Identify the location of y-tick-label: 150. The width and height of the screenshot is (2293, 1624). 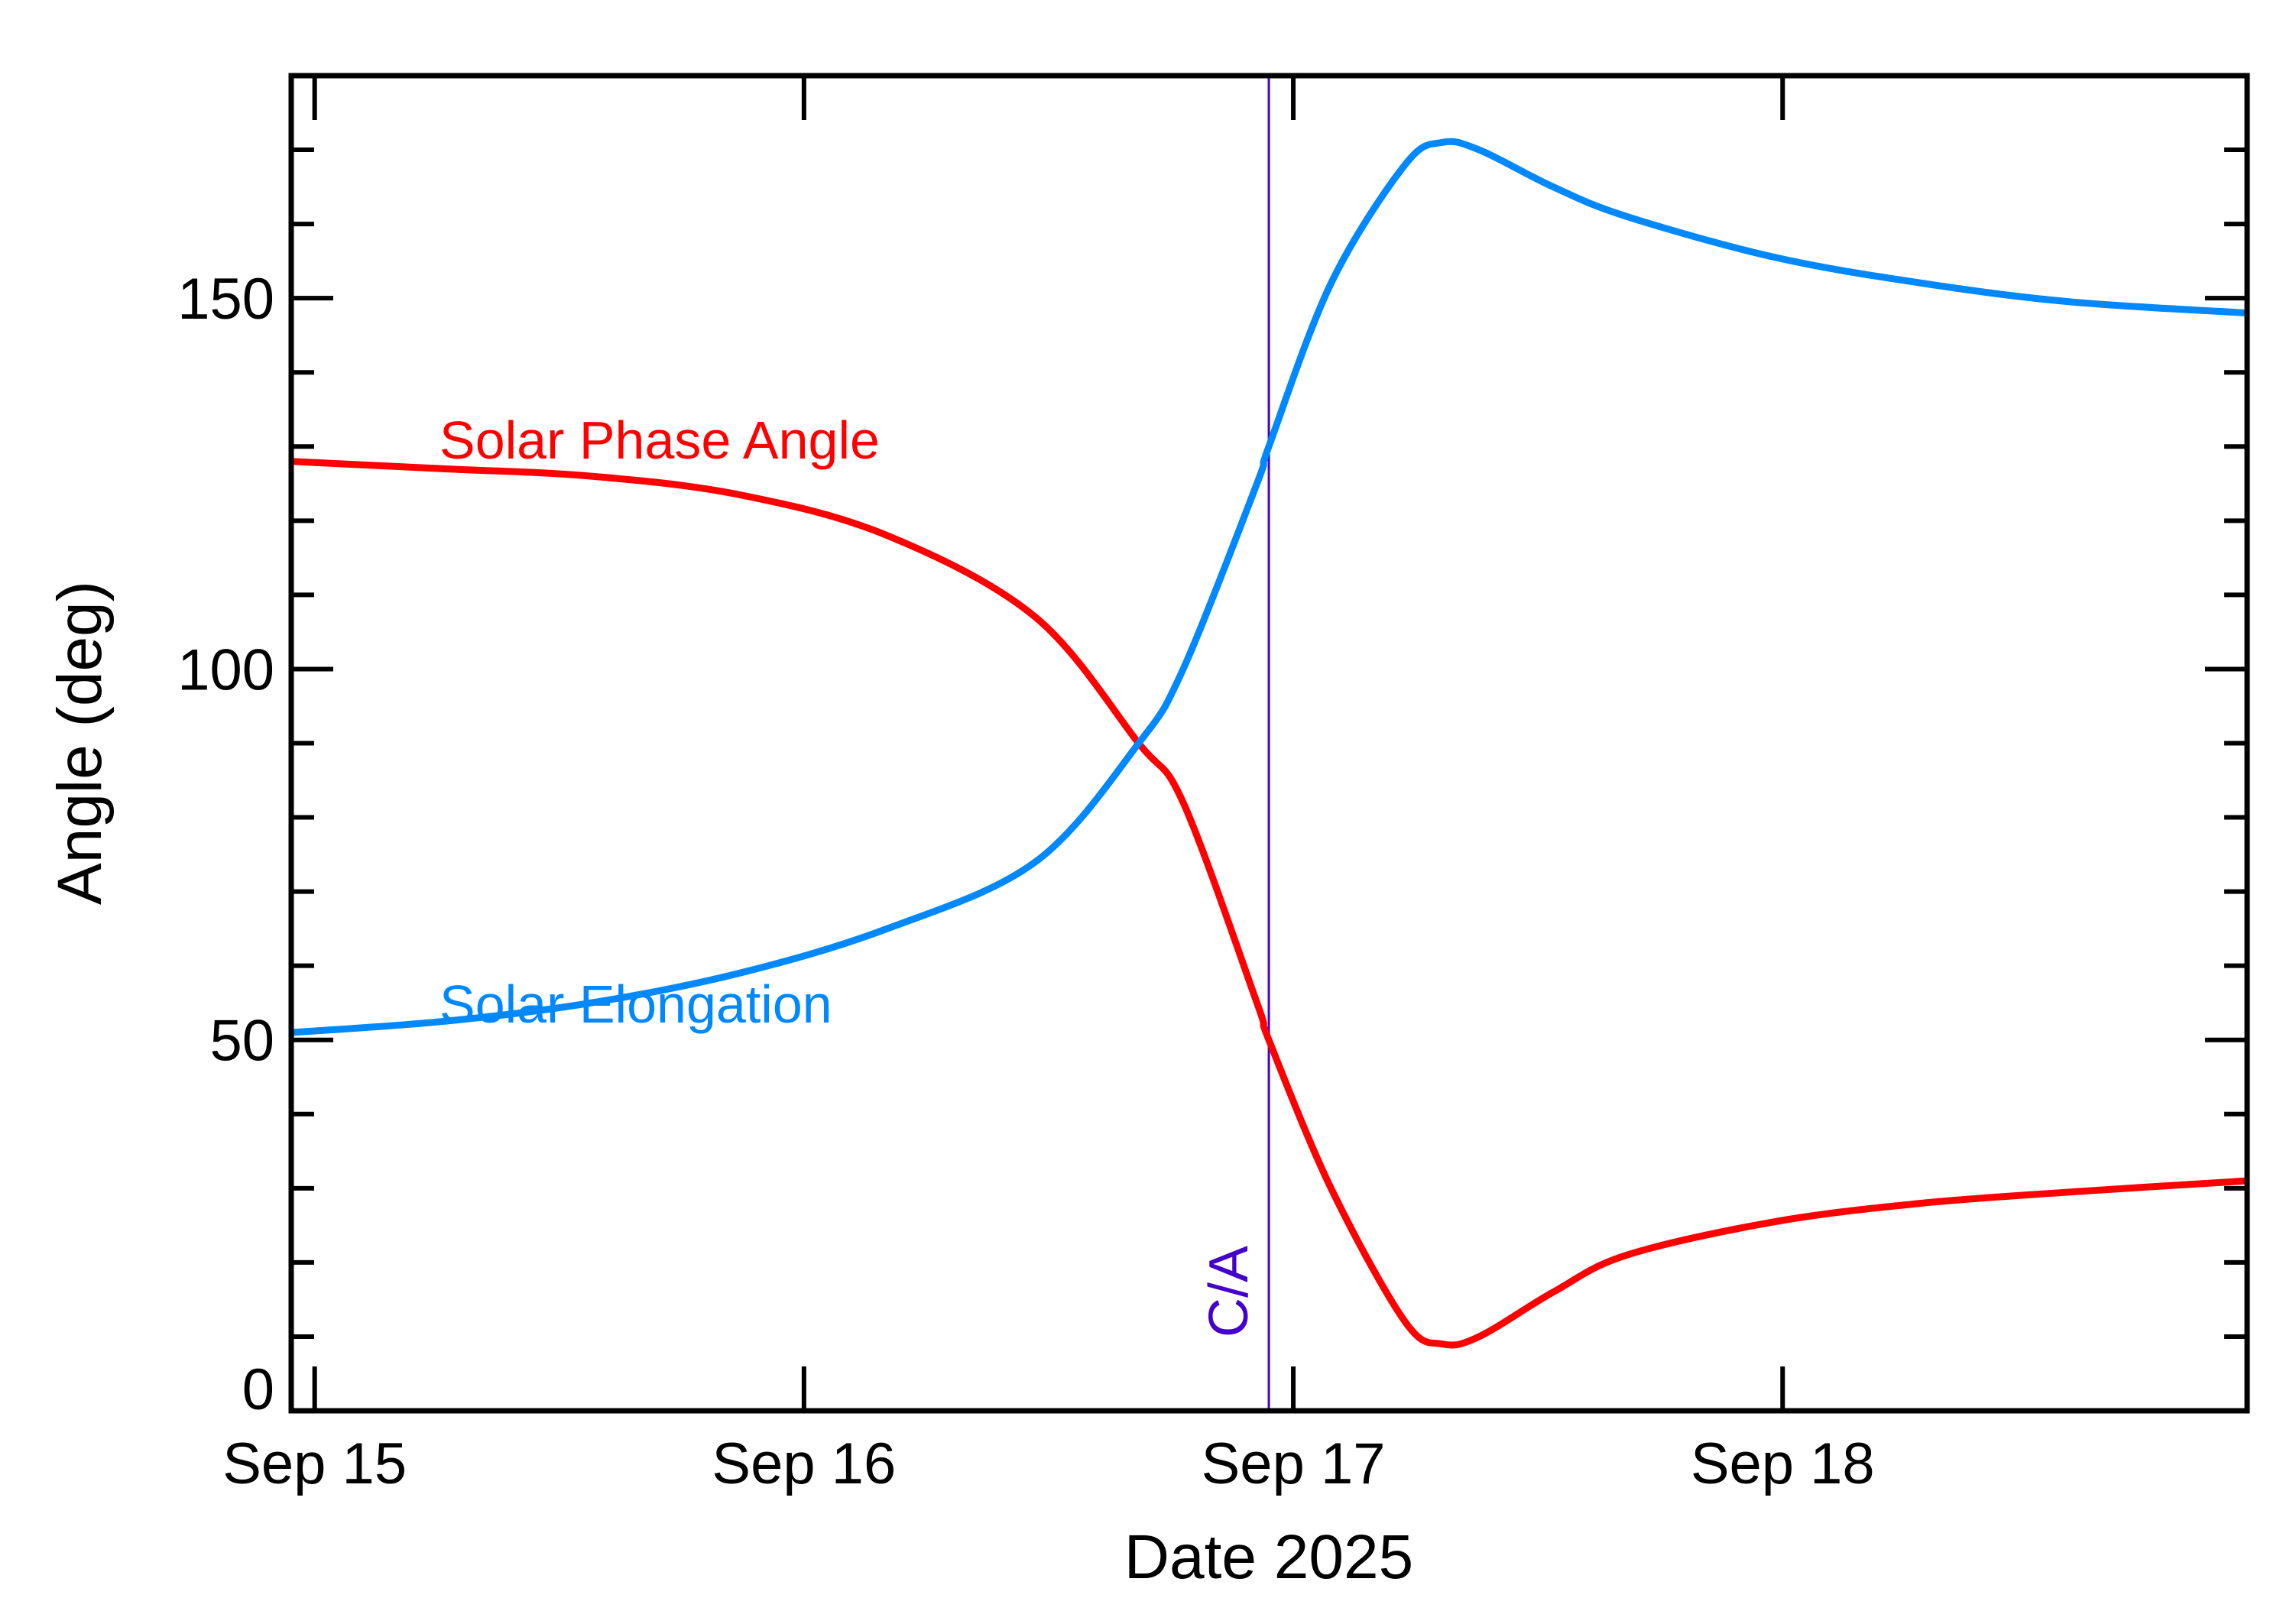
(225, 299).